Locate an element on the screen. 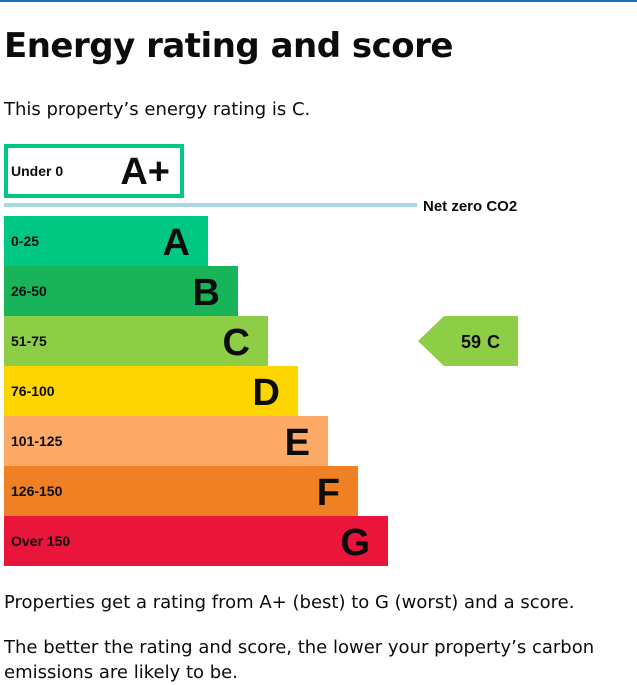 Image resolution: width=637 pixels, height=685 pixels. band-b-letter: B is located at coordinates (206, 293).